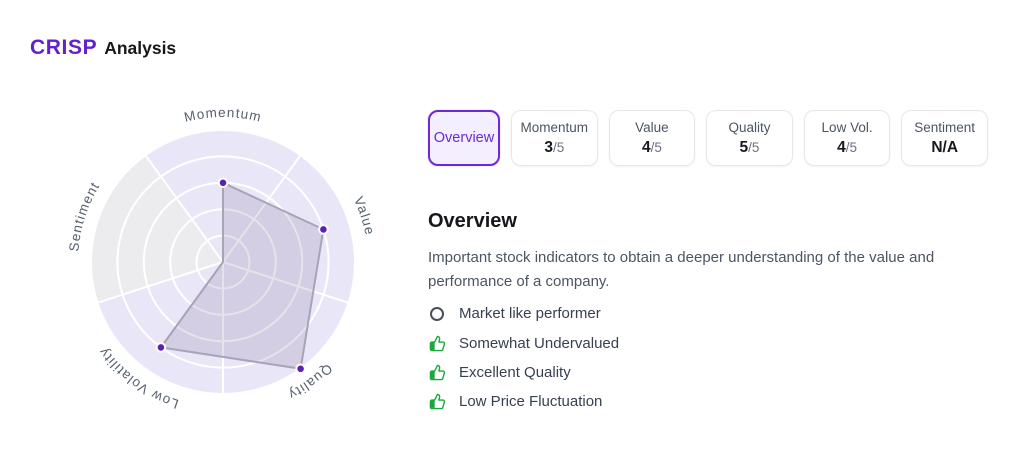 This screenshot has width=1024, height=452. I want to click on na-sector, so click(157, 229).